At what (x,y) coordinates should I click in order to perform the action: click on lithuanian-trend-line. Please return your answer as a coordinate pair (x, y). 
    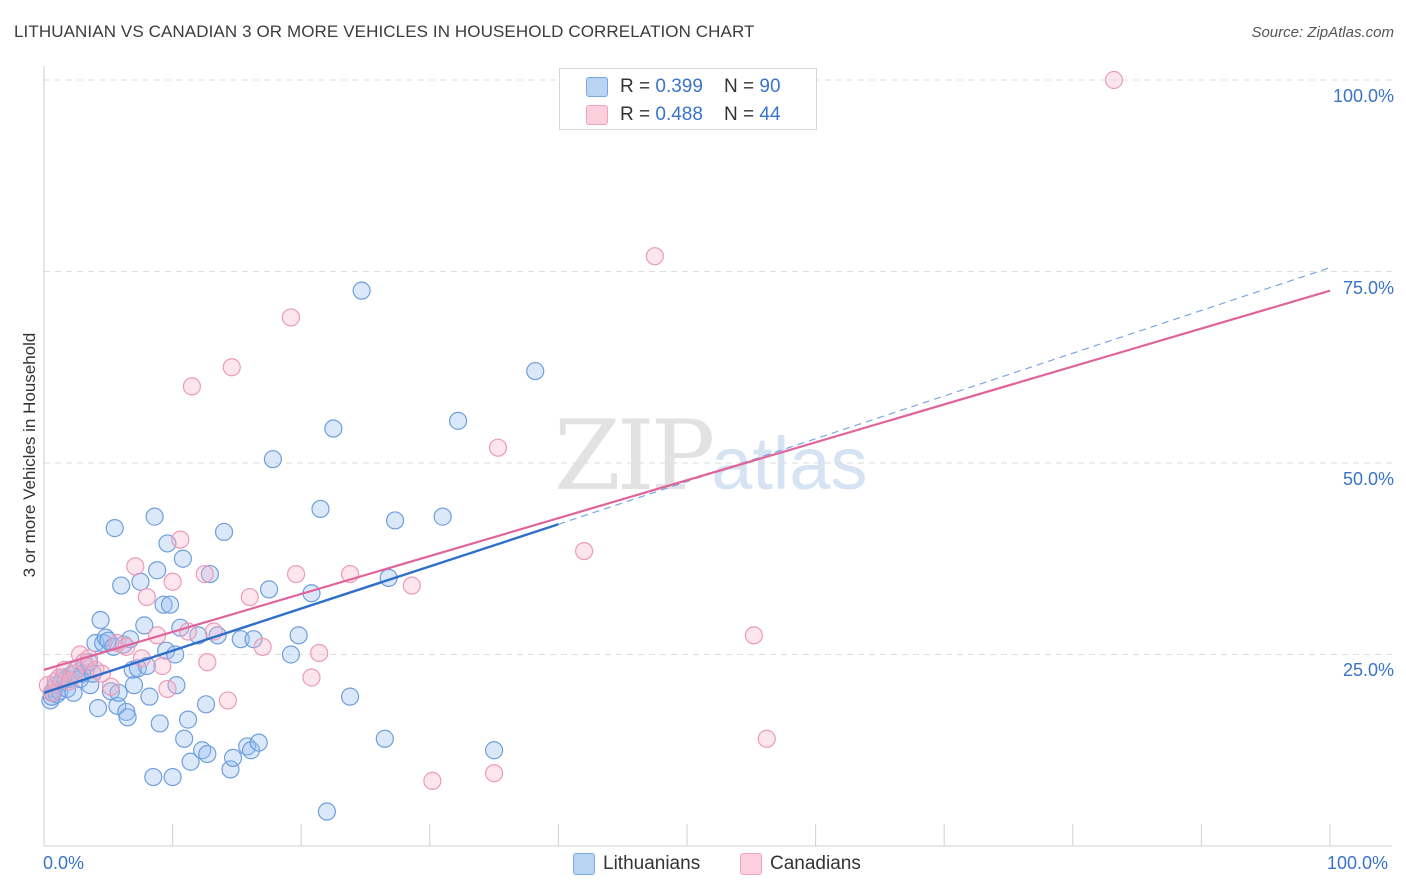
    Looking at the image, I should click on (301, 608).